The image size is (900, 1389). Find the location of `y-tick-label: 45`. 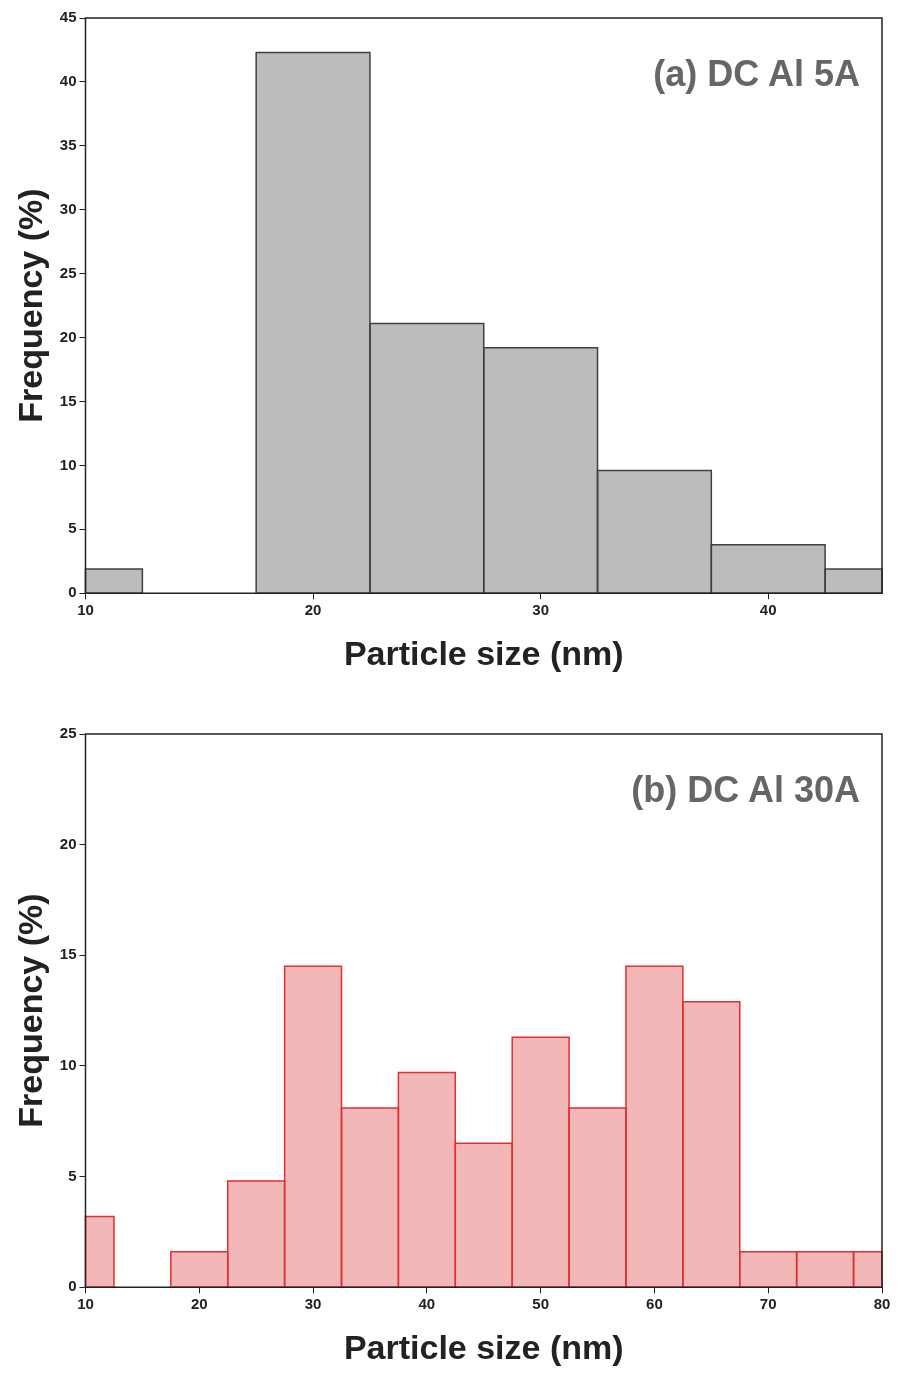

y-tick-label: 45 is located at coordinates (68, 17).